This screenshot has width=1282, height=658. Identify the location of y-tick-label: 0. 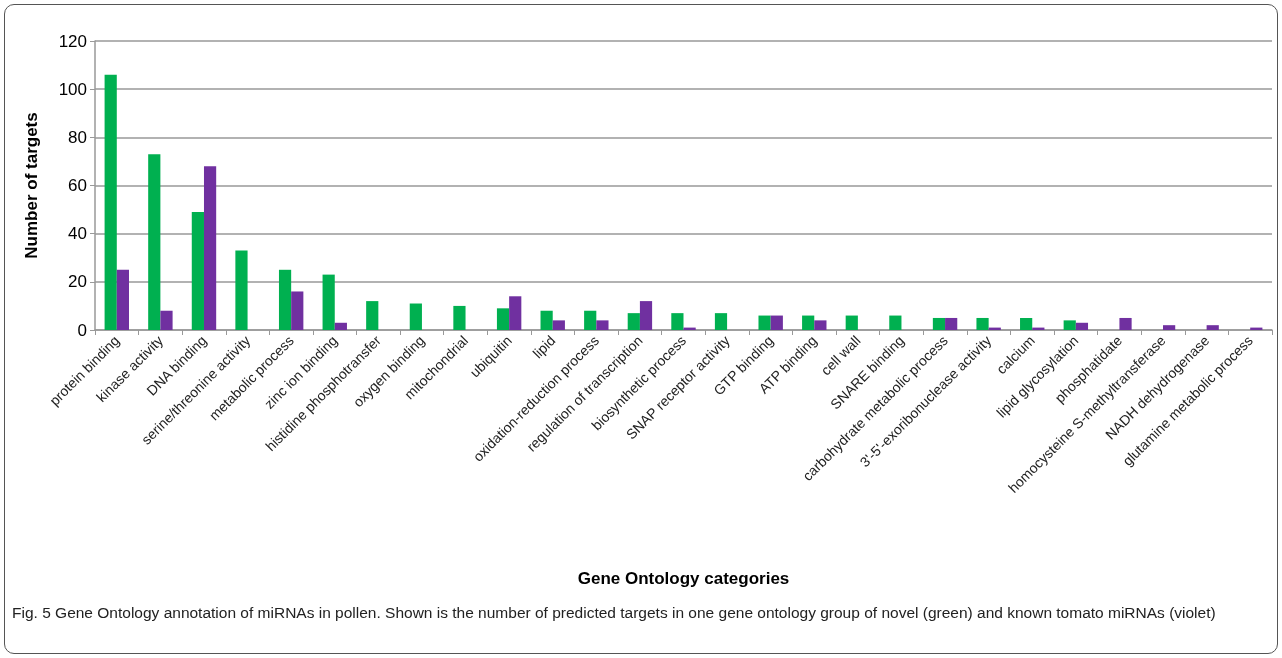
(82, 330).